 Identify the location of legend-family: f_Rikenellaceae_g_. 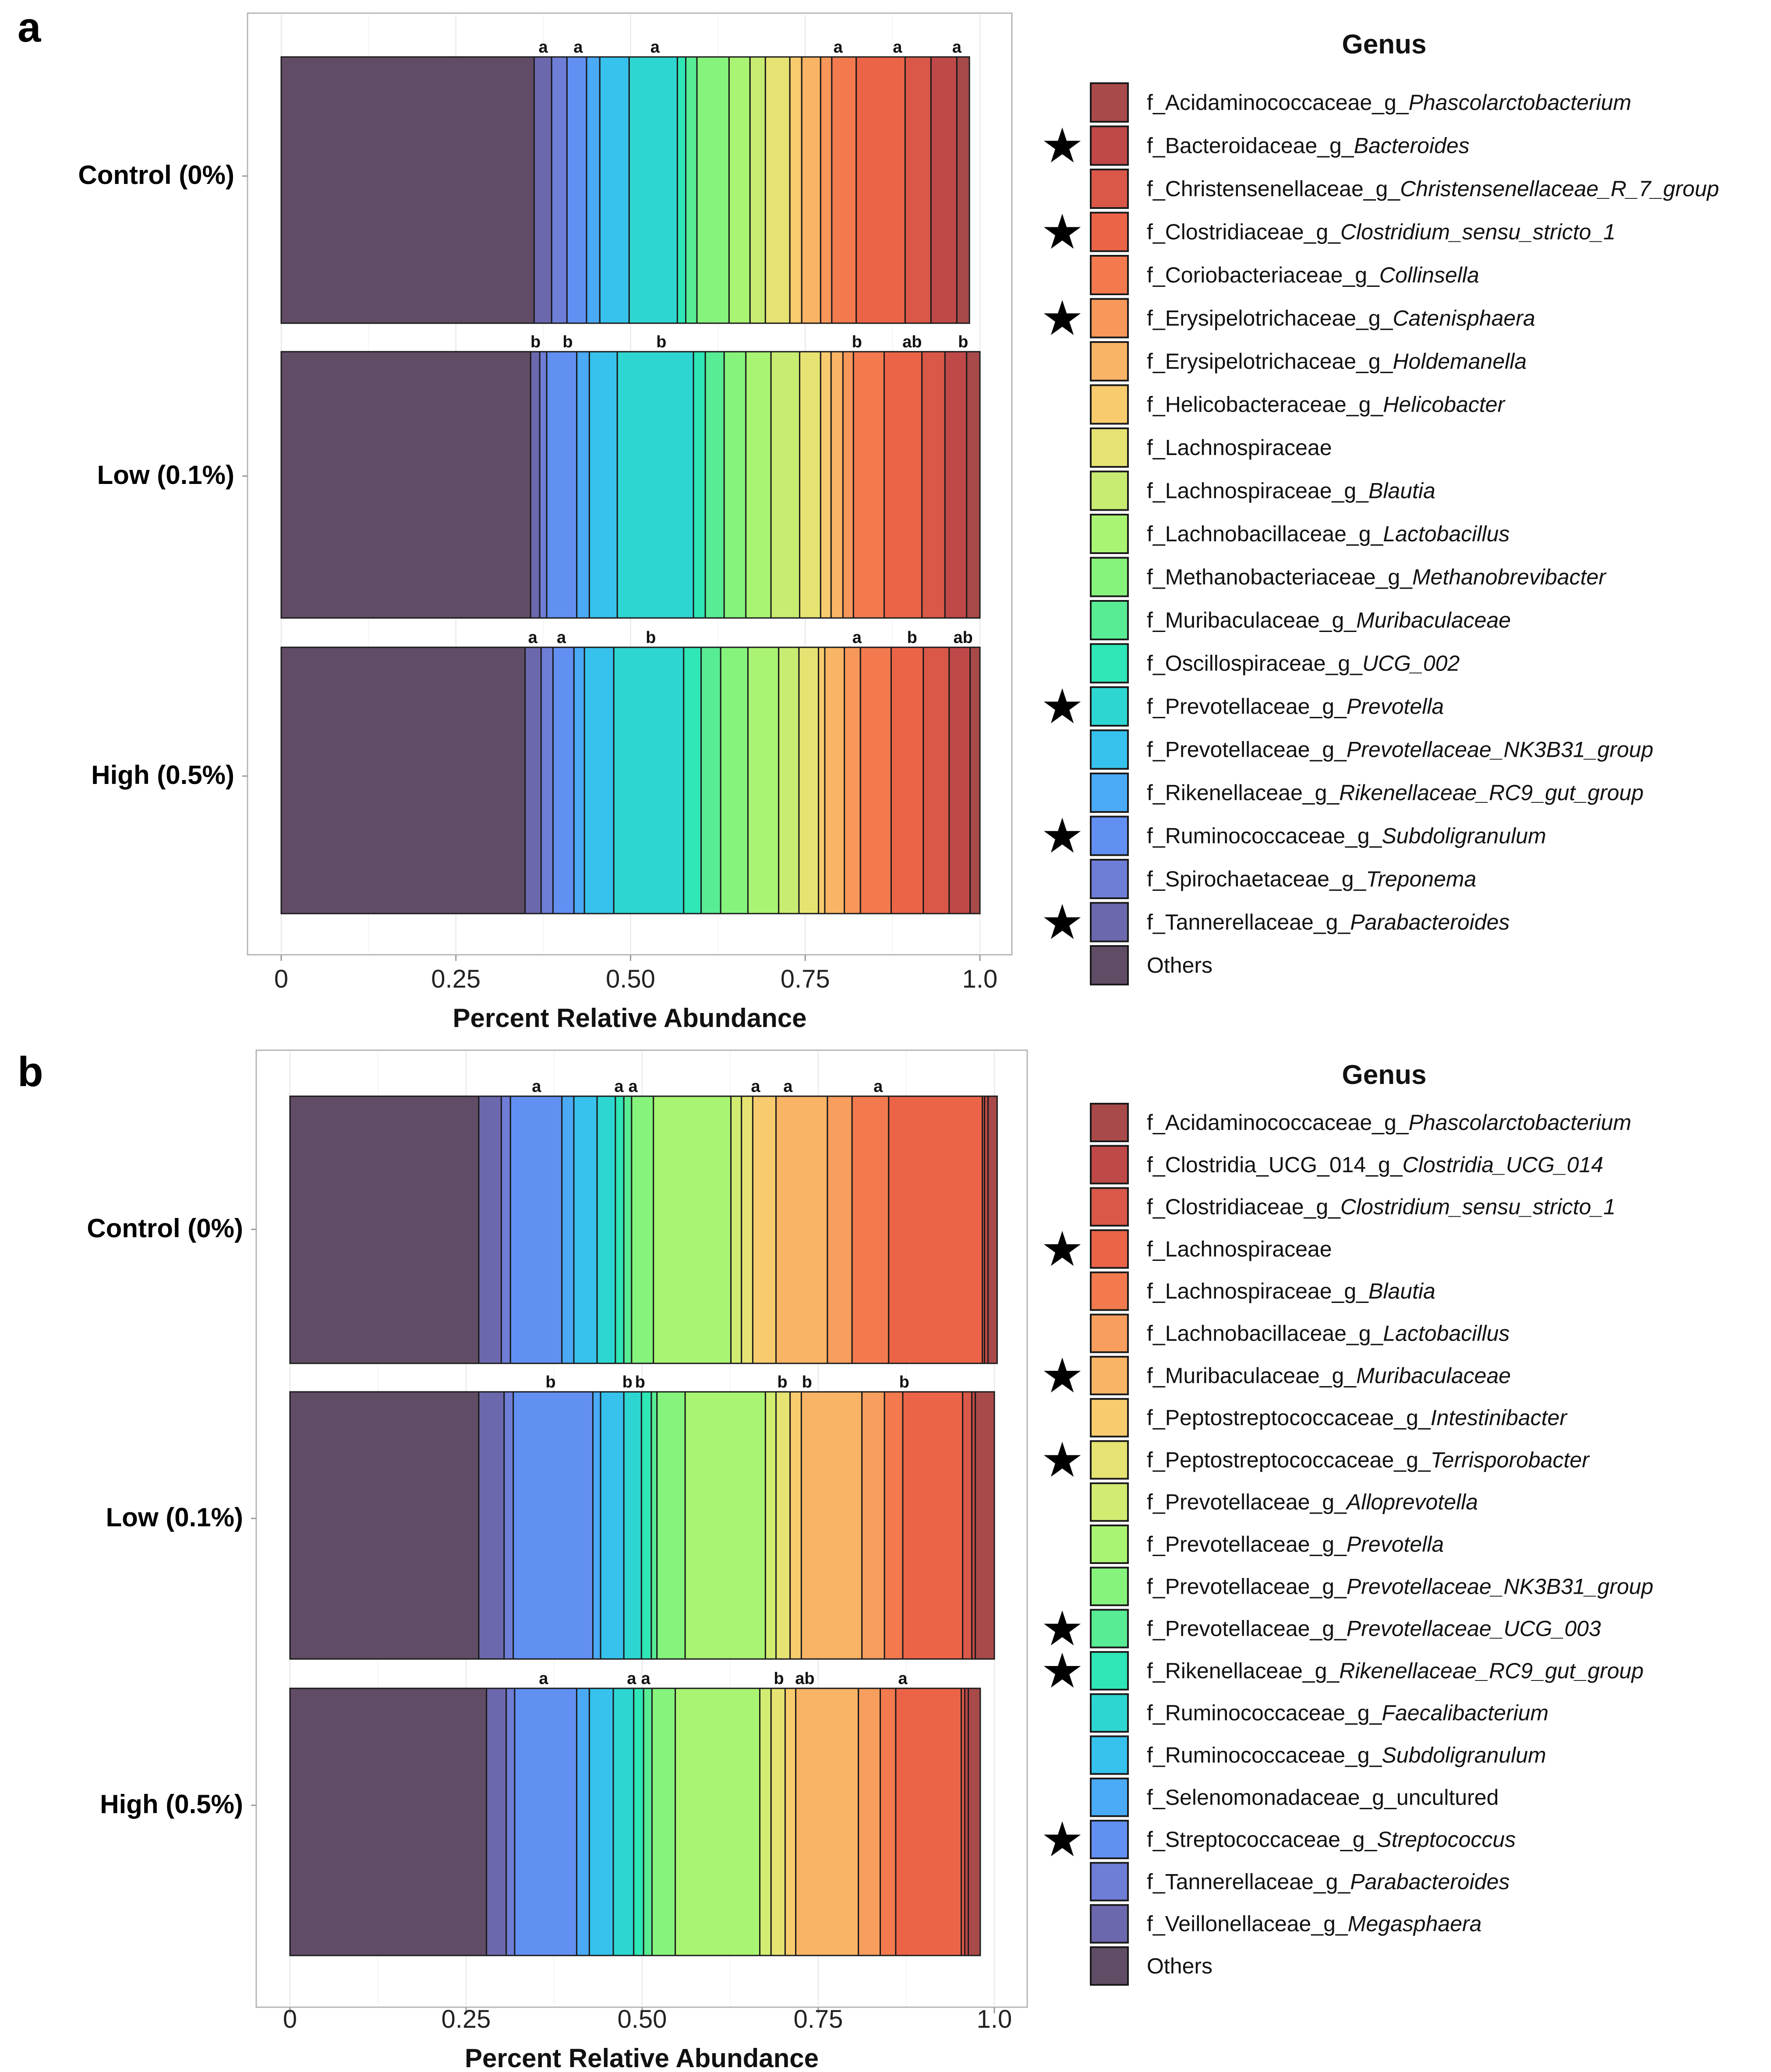
(1243, 1671).